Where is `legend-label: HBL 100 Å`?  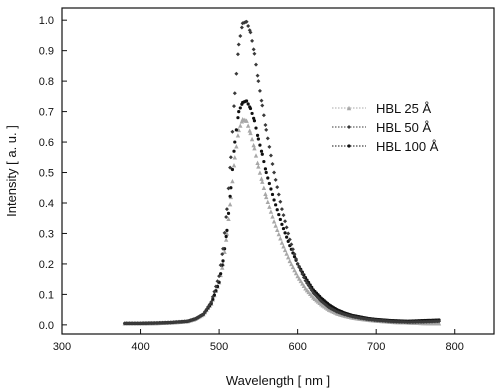 legend-label: HBL 100 Å is located at coordinates (407, 146).